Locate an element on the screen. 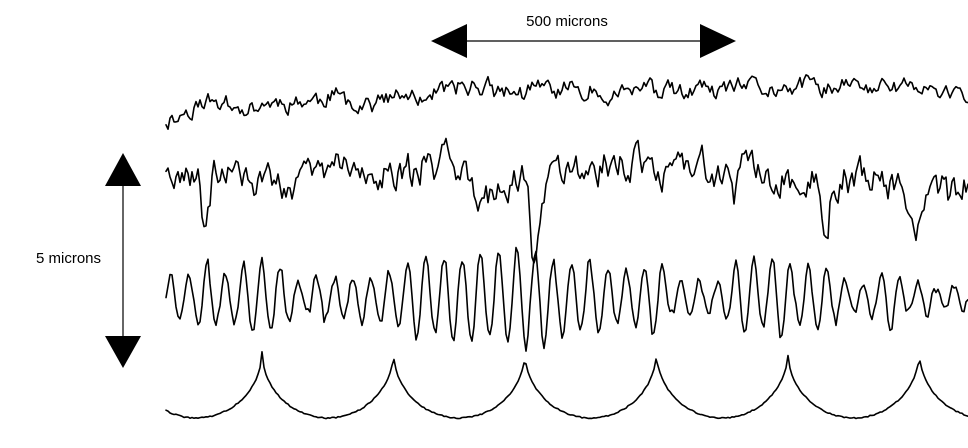 The height and width of the screenshot is (448, 968). right-arrowhead is located at coordinates (718, 41).